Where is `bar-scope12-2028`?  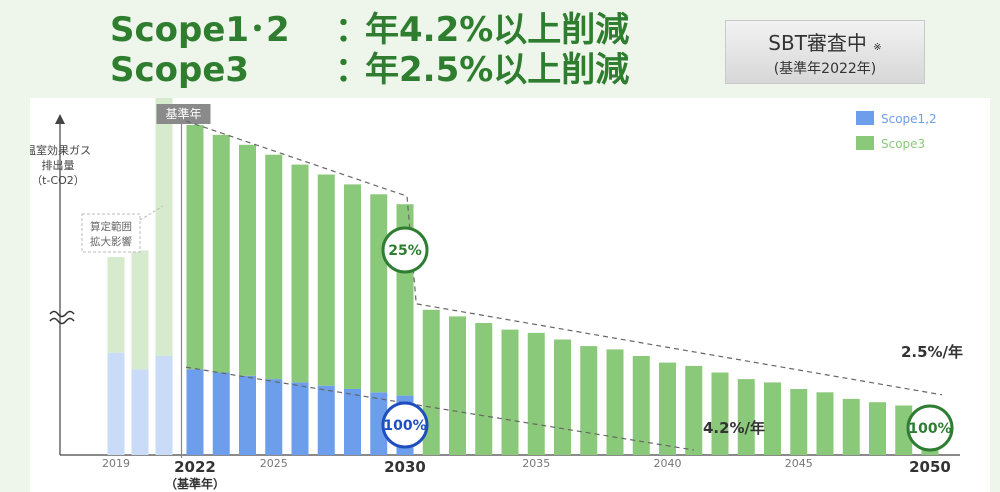
bar-scope12-2028 is located at coordinates (352, 422).